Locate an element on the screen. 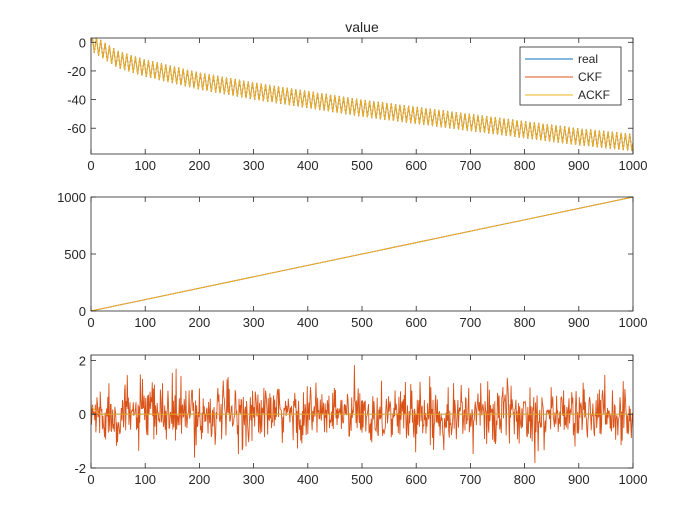 The width and height of the screenshot is (700, 525). series-line-ackf is located at coordinates (362, 410).